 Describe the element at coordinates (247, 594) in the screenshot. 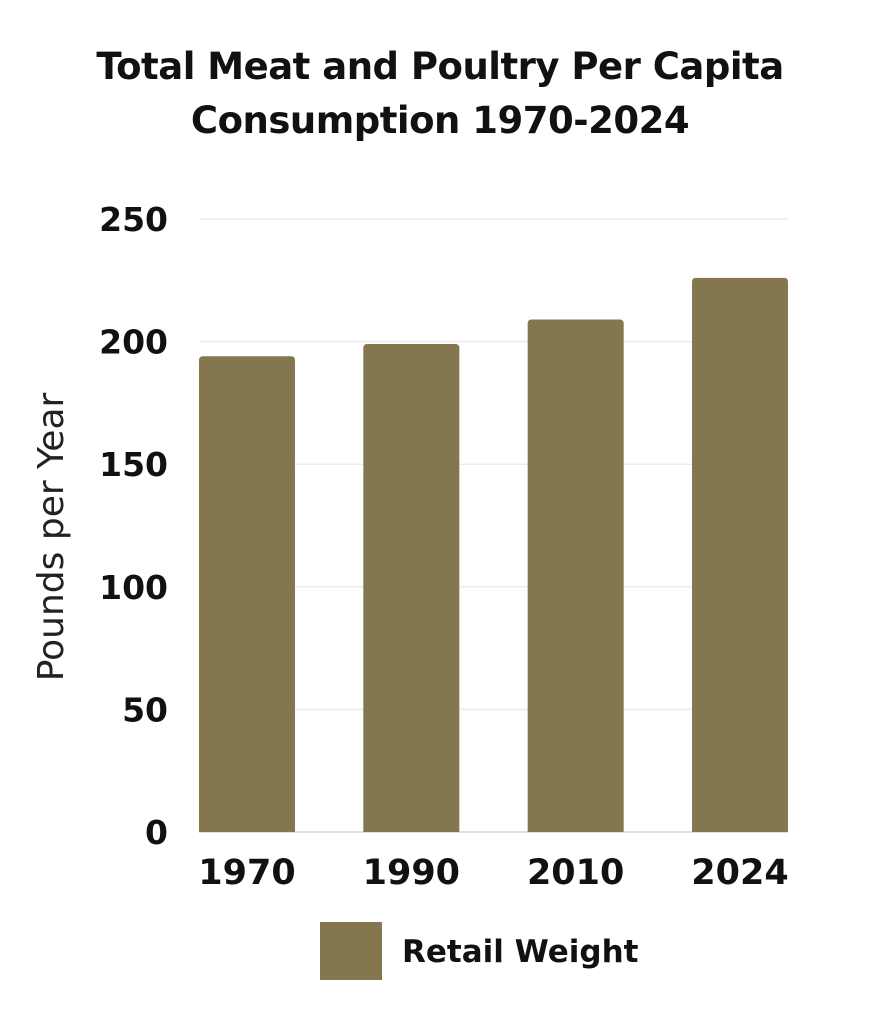

I see `bar-1970` at that location.